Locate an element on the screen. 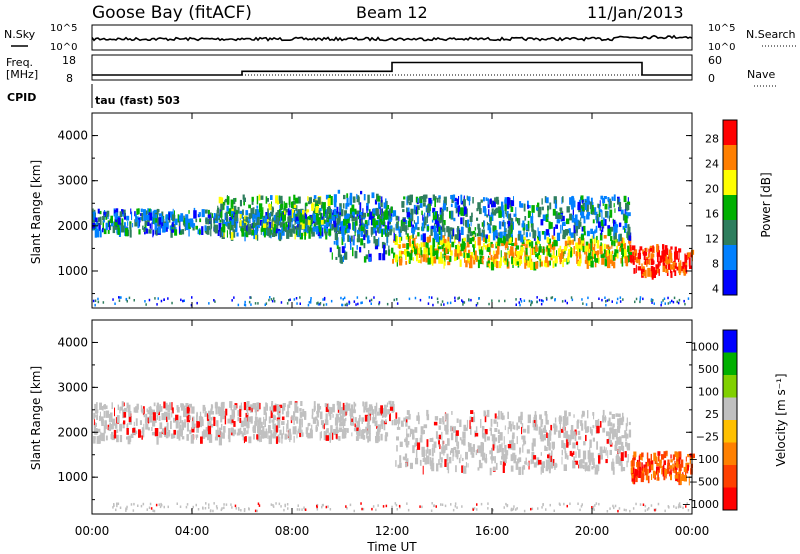 This screenshot has height=554, width=800. colorbar-swatch is located at coordinates (730, 341).